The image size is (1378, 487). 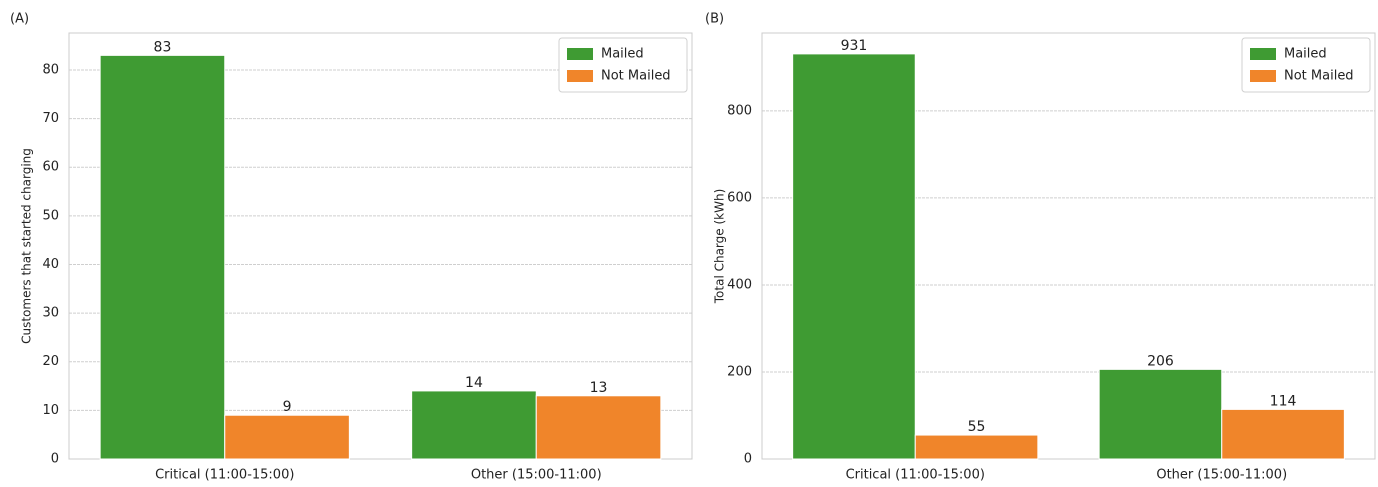 I want to click on panel-label: (B), so click(x=714, y=19).